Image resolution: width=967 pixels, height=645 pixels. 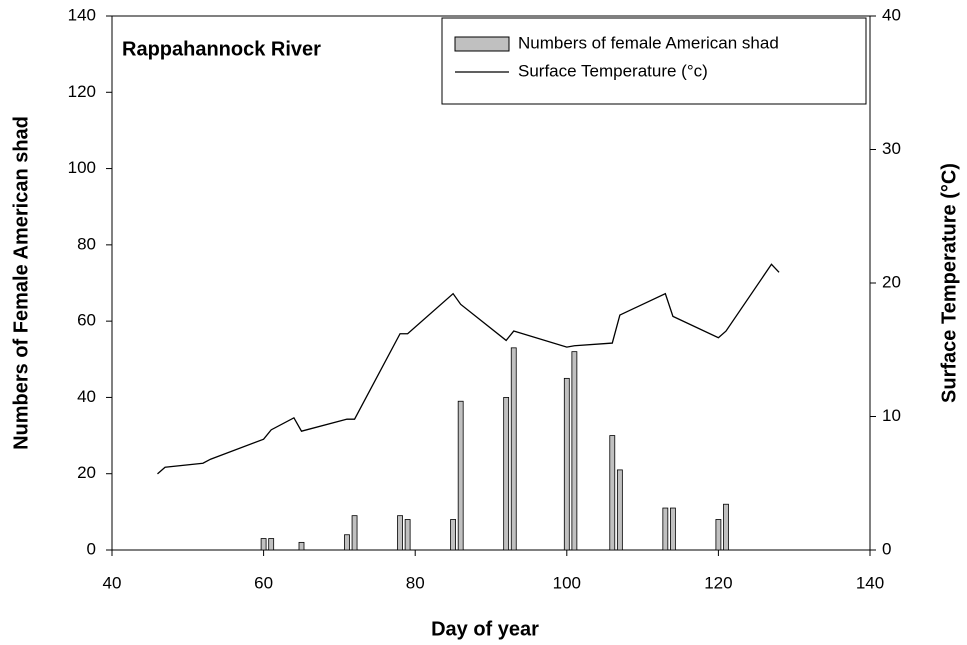 What do you see at coordinates (82, 91) in the screenshot?
I see `y-tick-label: 120` at bounding box center [82, 91].